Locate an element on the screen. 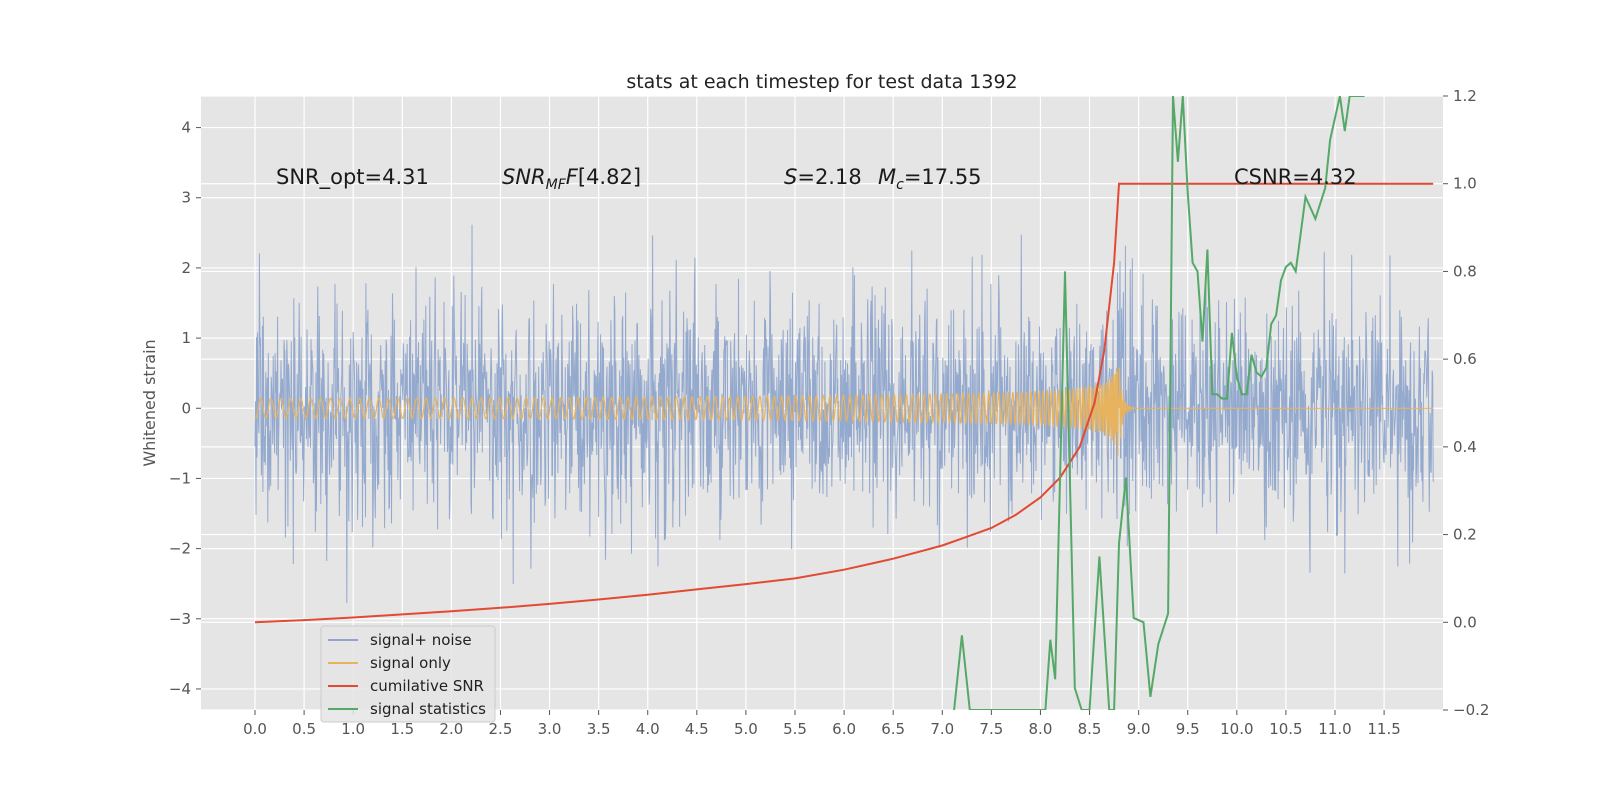 The width and height of the screenshot is (1600, 804). y2-tick-label: −0.2 is located at coordinates (1471, 710).